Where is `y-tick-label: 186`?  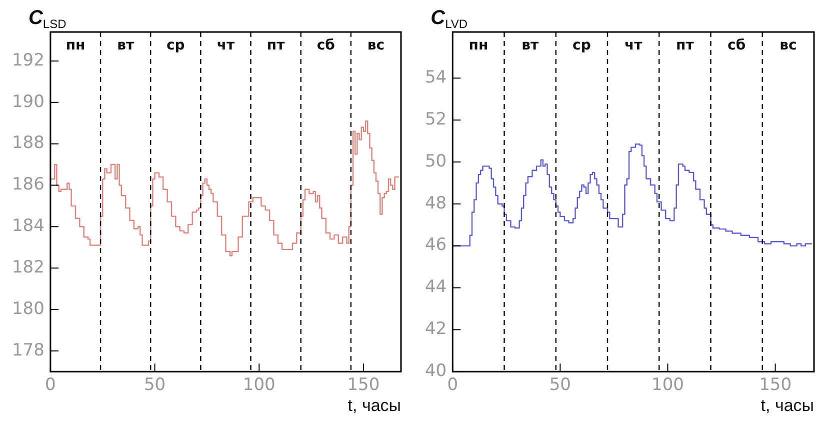 y-tick-label: 186 is located at coordinates (28, 184).